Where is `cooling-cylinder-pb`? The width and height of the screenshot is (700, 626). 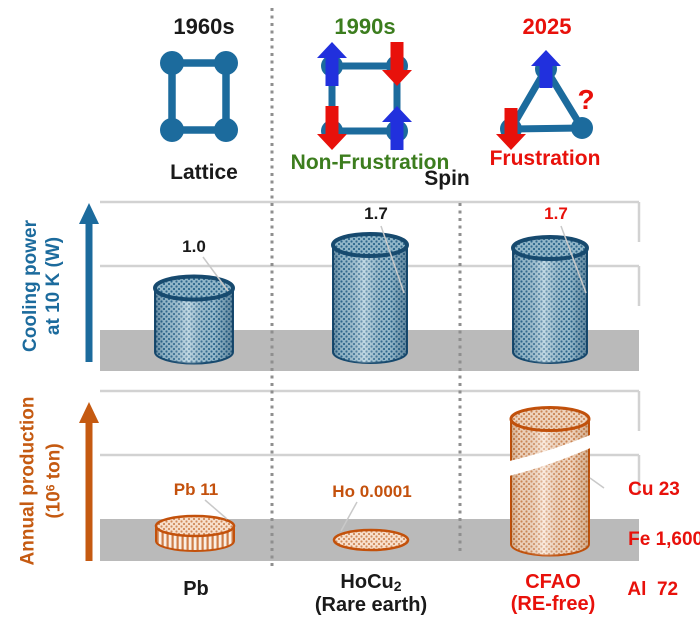 cooling-cylinder-pb is located at coordinates (194, 319).